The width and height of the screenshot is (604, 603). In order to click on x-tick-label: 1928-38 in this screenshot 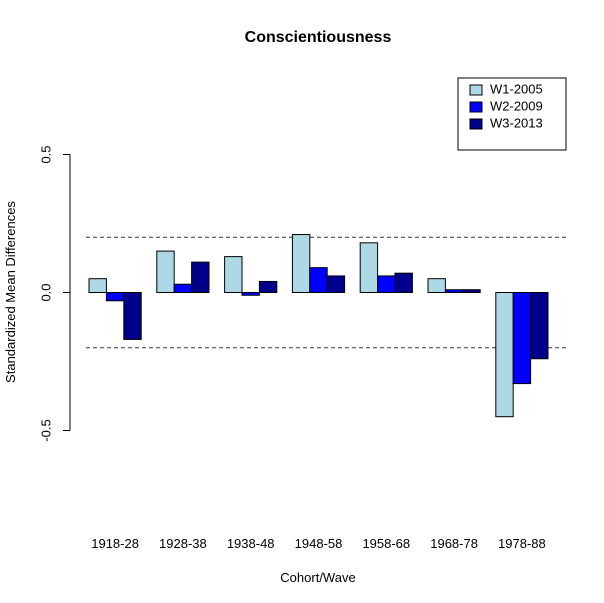, I will do `click(183, 543)`.